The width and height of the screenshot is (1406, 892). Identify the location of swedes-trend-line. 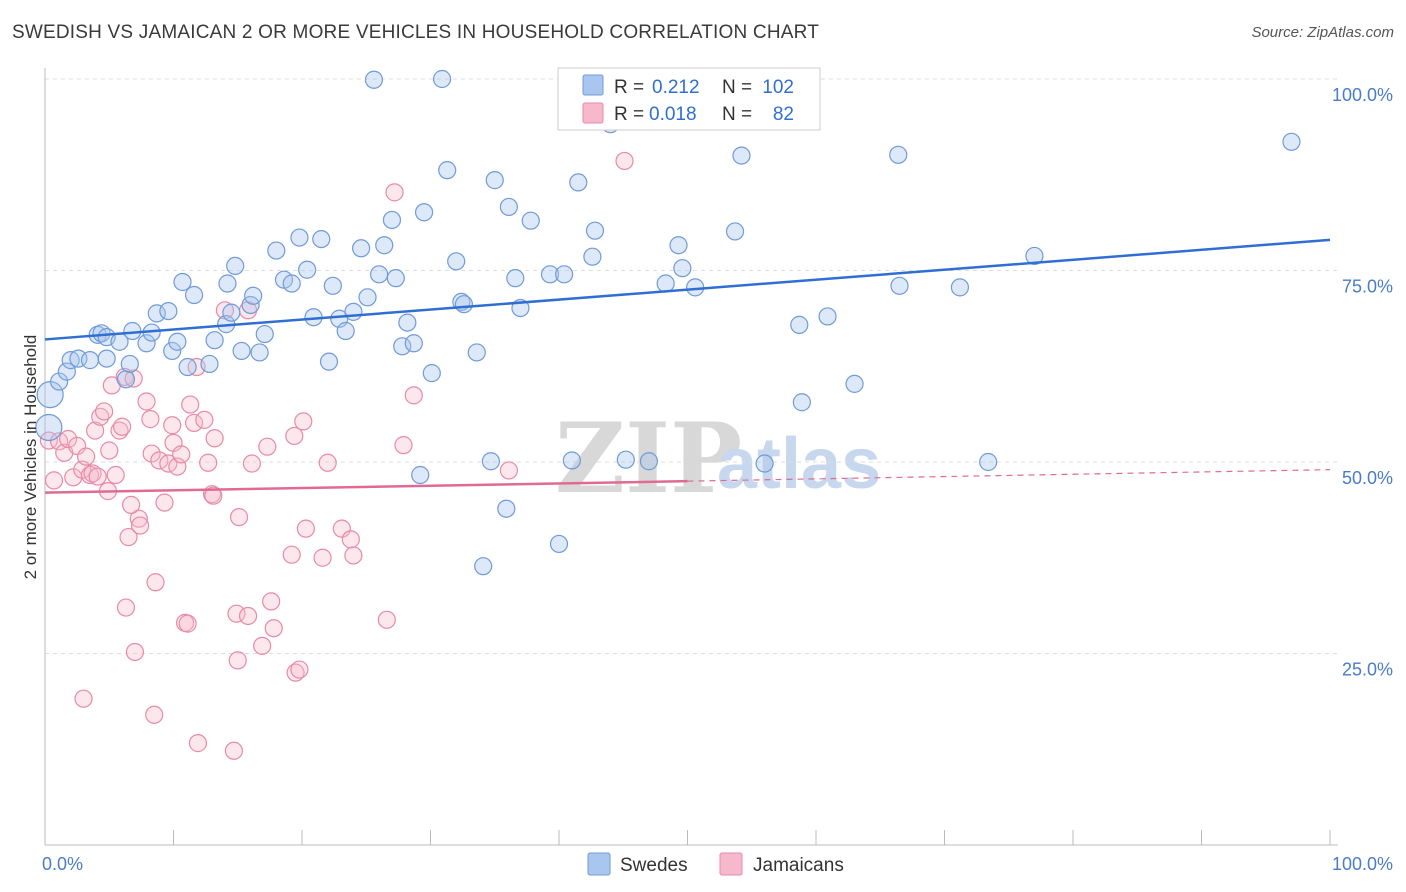
(687, 289).